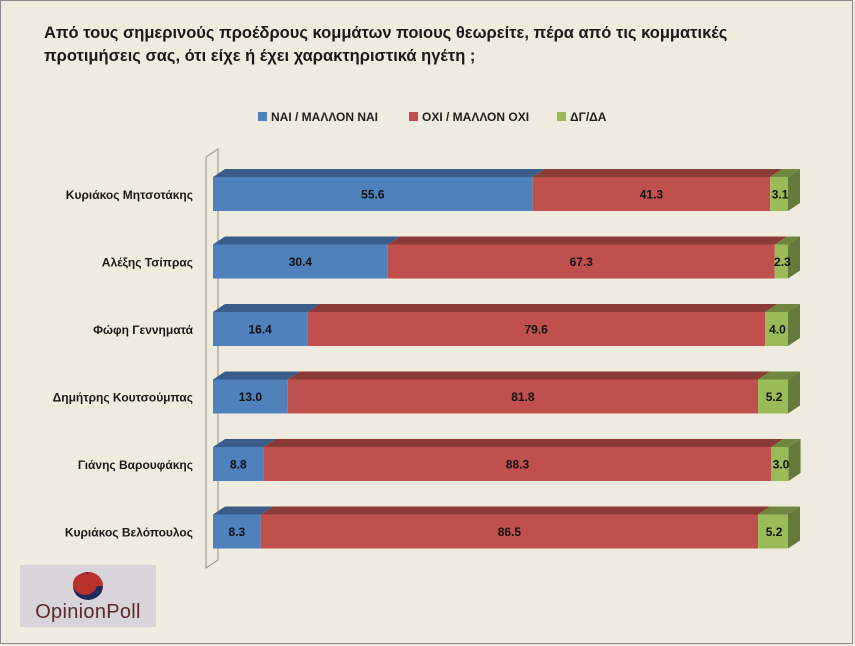 This screenshot has width=855, height=646. I want to click on legend-item: ΔΓ/ΔΑ, so click(582, 117).